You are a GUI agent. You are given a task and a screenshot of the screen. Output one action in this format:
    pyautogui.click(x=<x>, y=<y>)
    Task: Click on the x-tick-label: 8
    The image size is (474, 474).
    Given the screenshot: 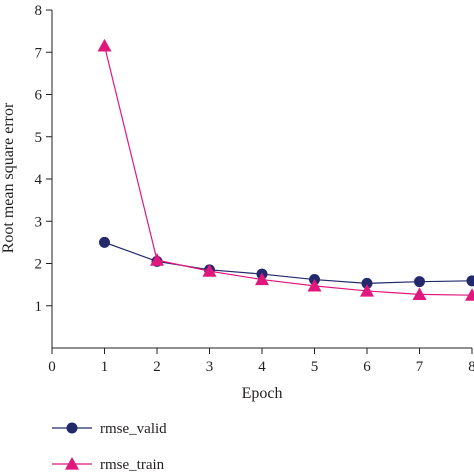 What is the action you would take?
    pyautogui.click(x=471, y=367)
    